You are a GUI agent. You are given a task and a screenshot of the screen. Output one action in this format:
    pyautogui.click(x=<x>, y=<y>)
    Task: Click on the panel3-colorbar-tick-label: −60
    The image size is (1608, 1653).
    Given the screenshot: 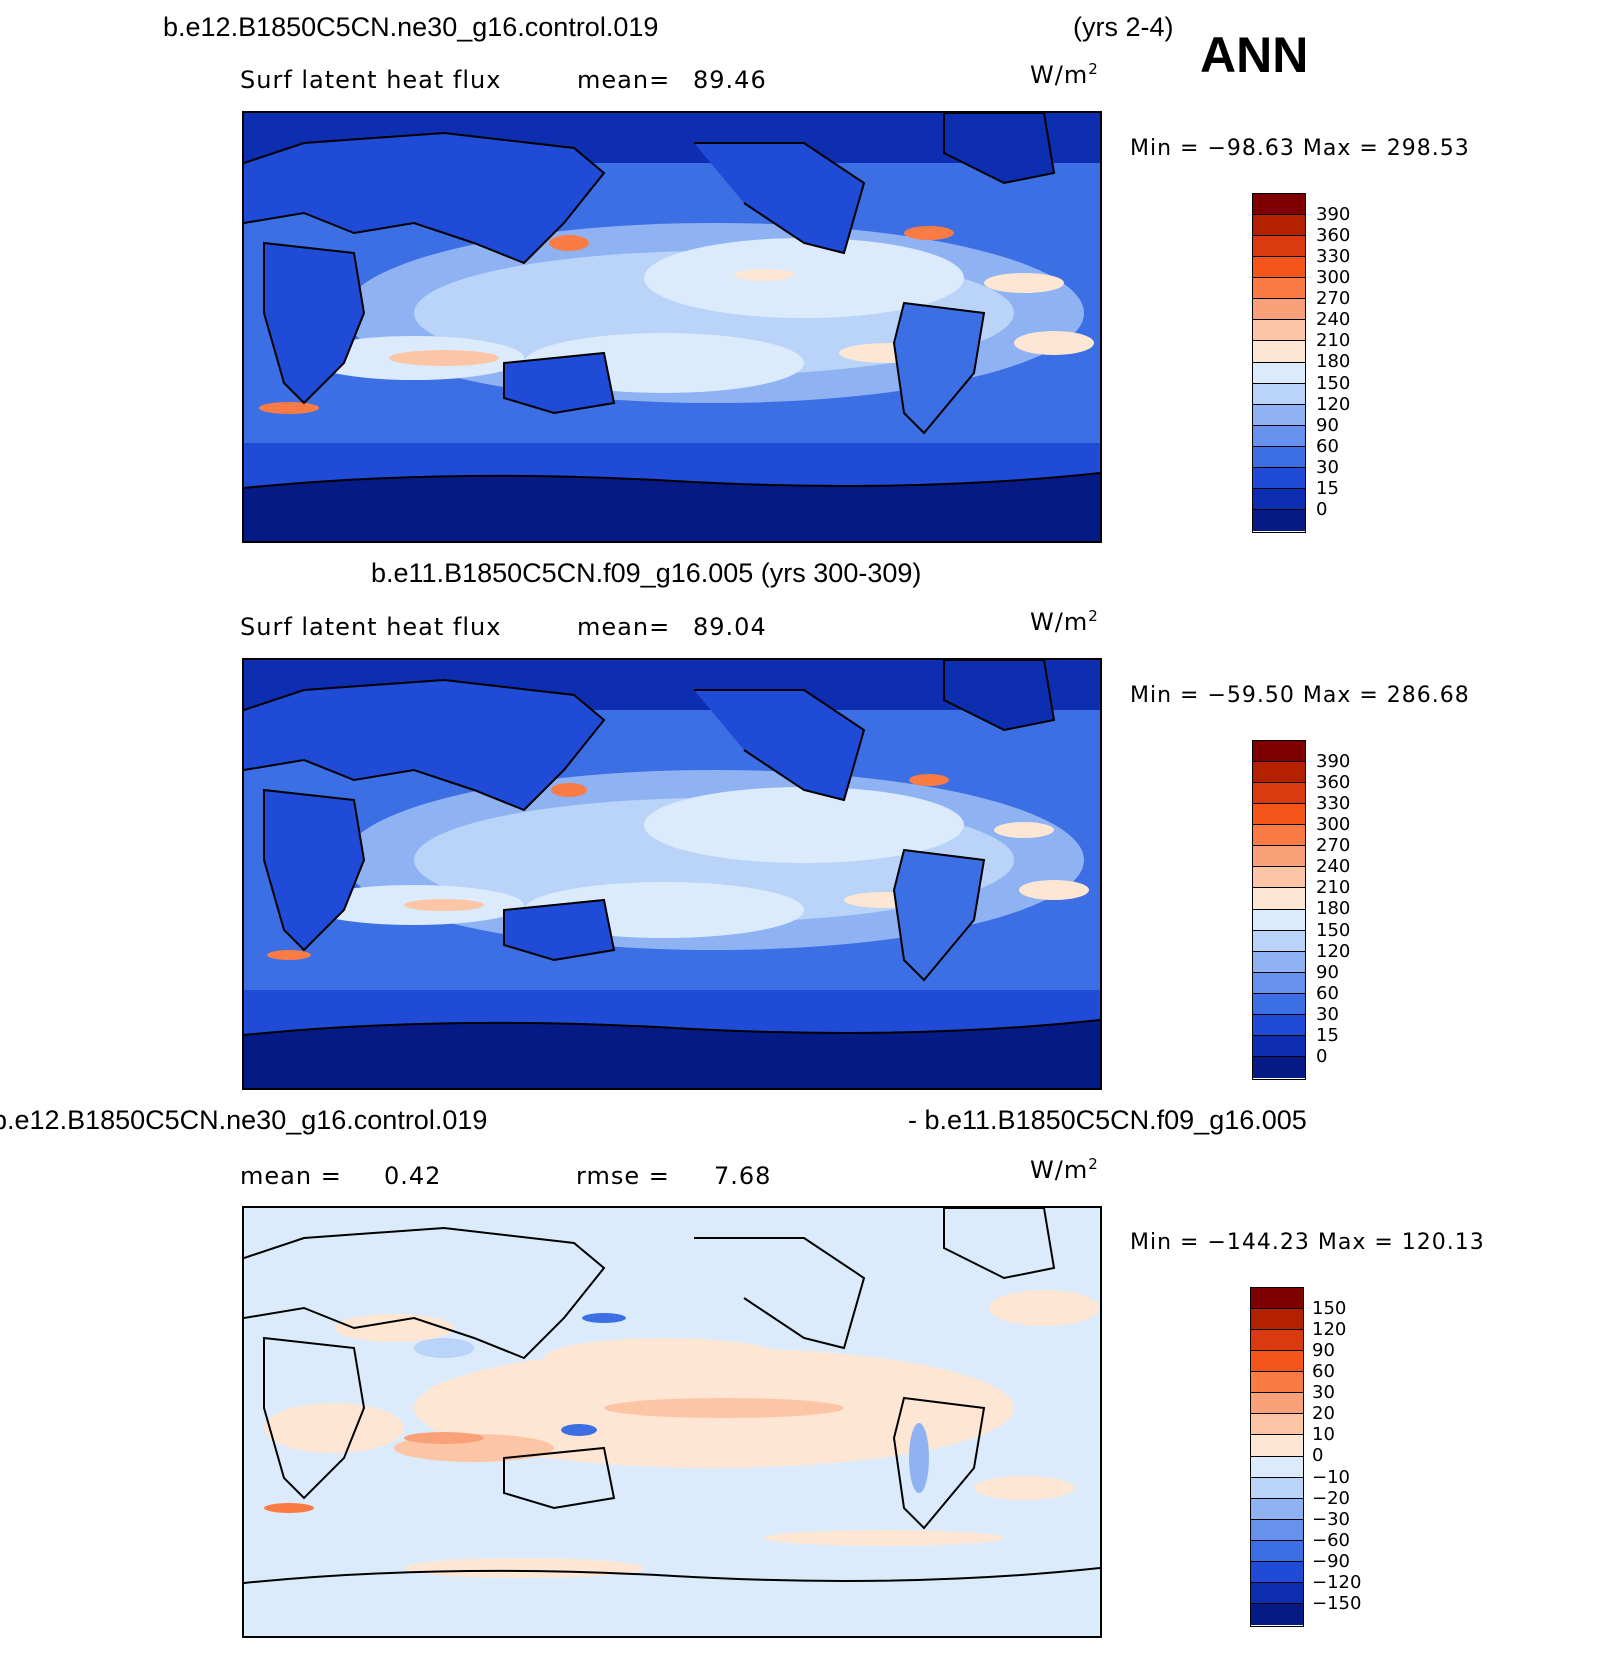 What is the action you would take?
    pyautogui.click(x=1331, y=1540)
    